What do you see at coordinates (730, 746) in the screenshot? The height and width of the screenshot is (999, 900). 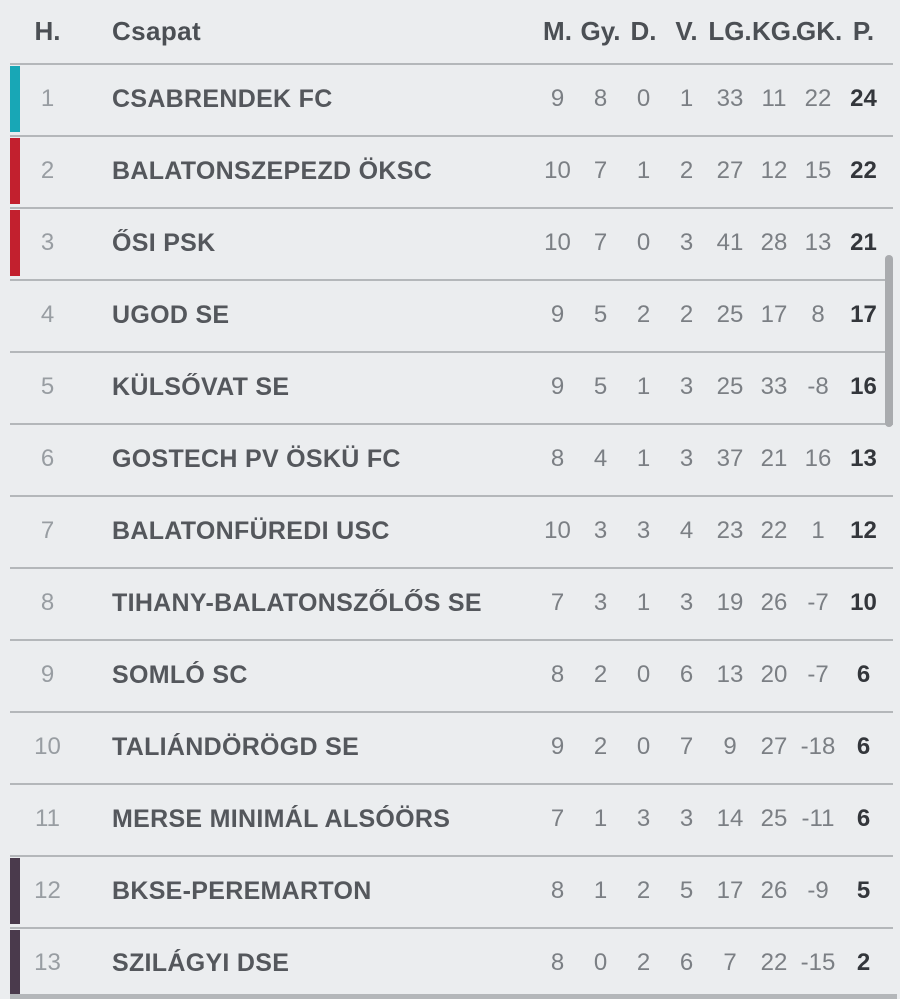 I see `goals-for-cell: 9` at bounding box center [730, 746].